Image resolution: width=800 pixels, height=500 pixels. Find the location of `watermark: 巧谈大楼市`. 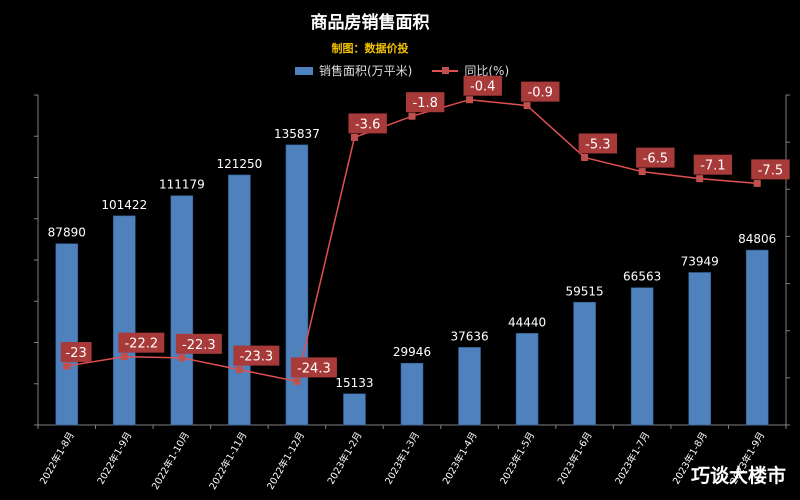

watermark: 巧谈大楼市 is located at coordinates (738, 476).